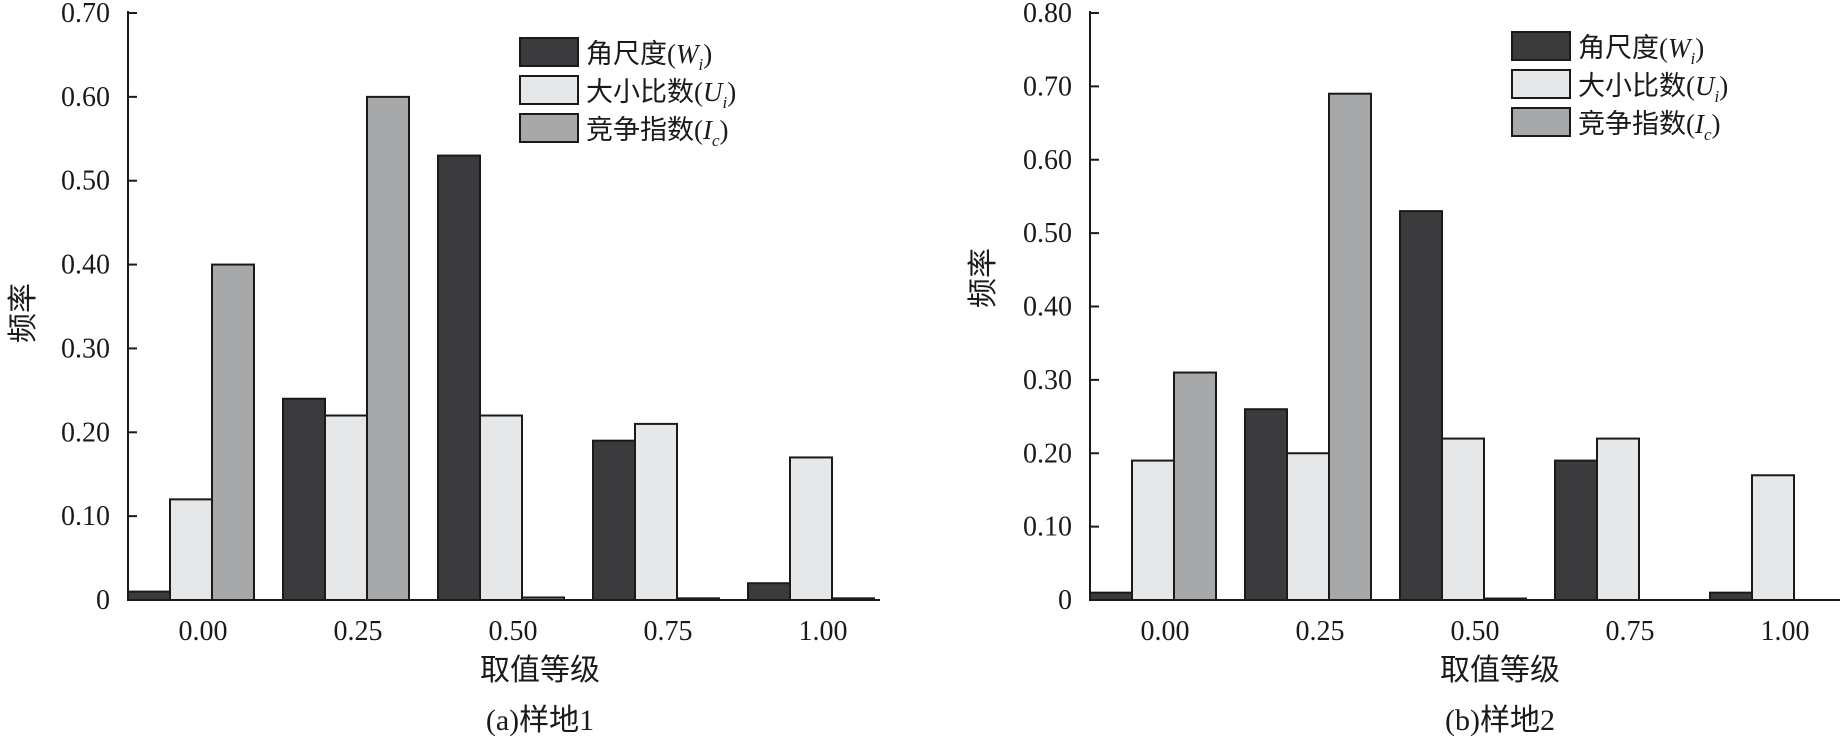  Describe the element at coordinates (1047, 14) in the screenshot. I see `y-tick-label: 0.80` at that location.